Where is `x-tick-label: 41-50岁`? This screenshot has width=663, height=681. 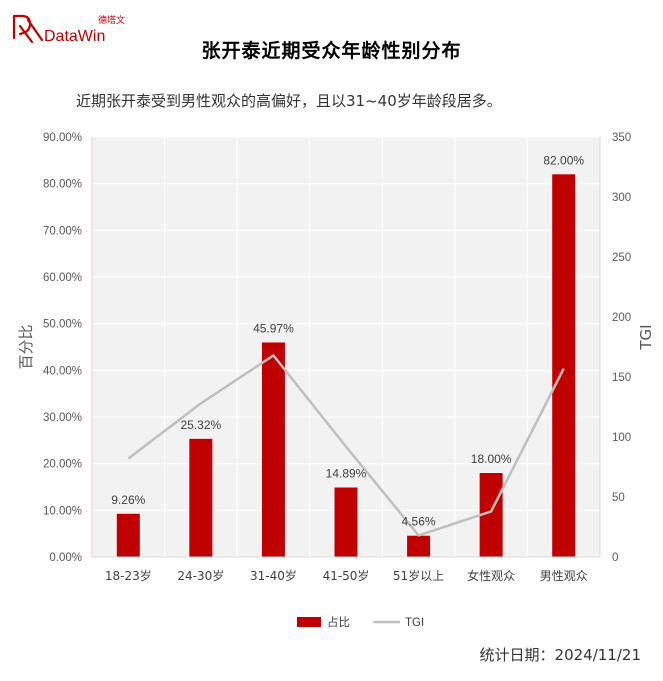 x-tick-label: 41-50岁 is located at coordinates (346, 575).